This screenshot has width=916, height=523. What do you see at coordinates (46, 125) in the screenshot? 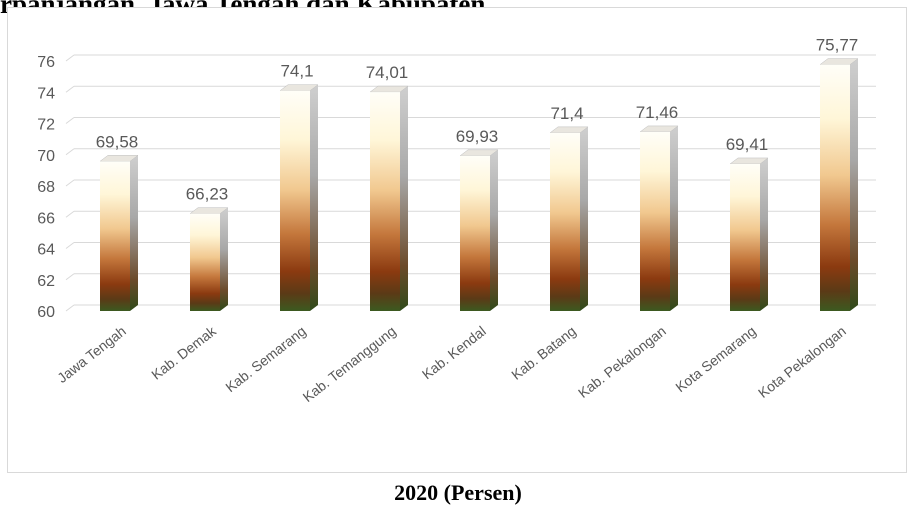
I see `y-tick-label: 72` at bounding box center [46, 125].